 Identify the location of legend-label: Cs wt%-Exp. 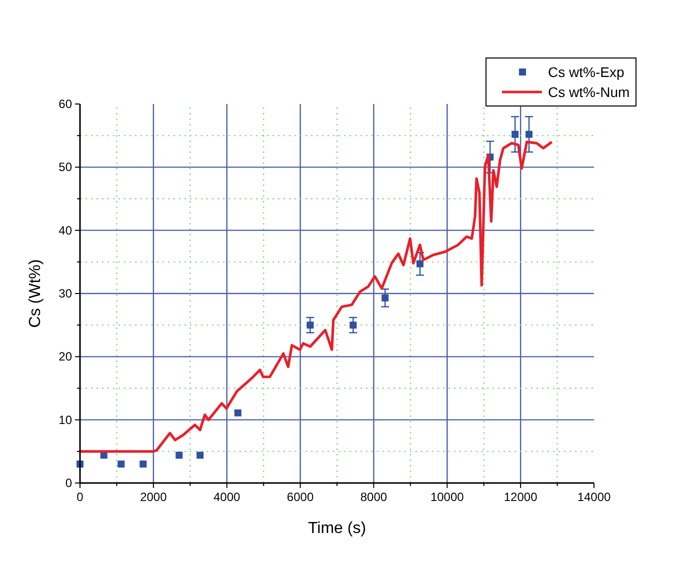
(586, 72).